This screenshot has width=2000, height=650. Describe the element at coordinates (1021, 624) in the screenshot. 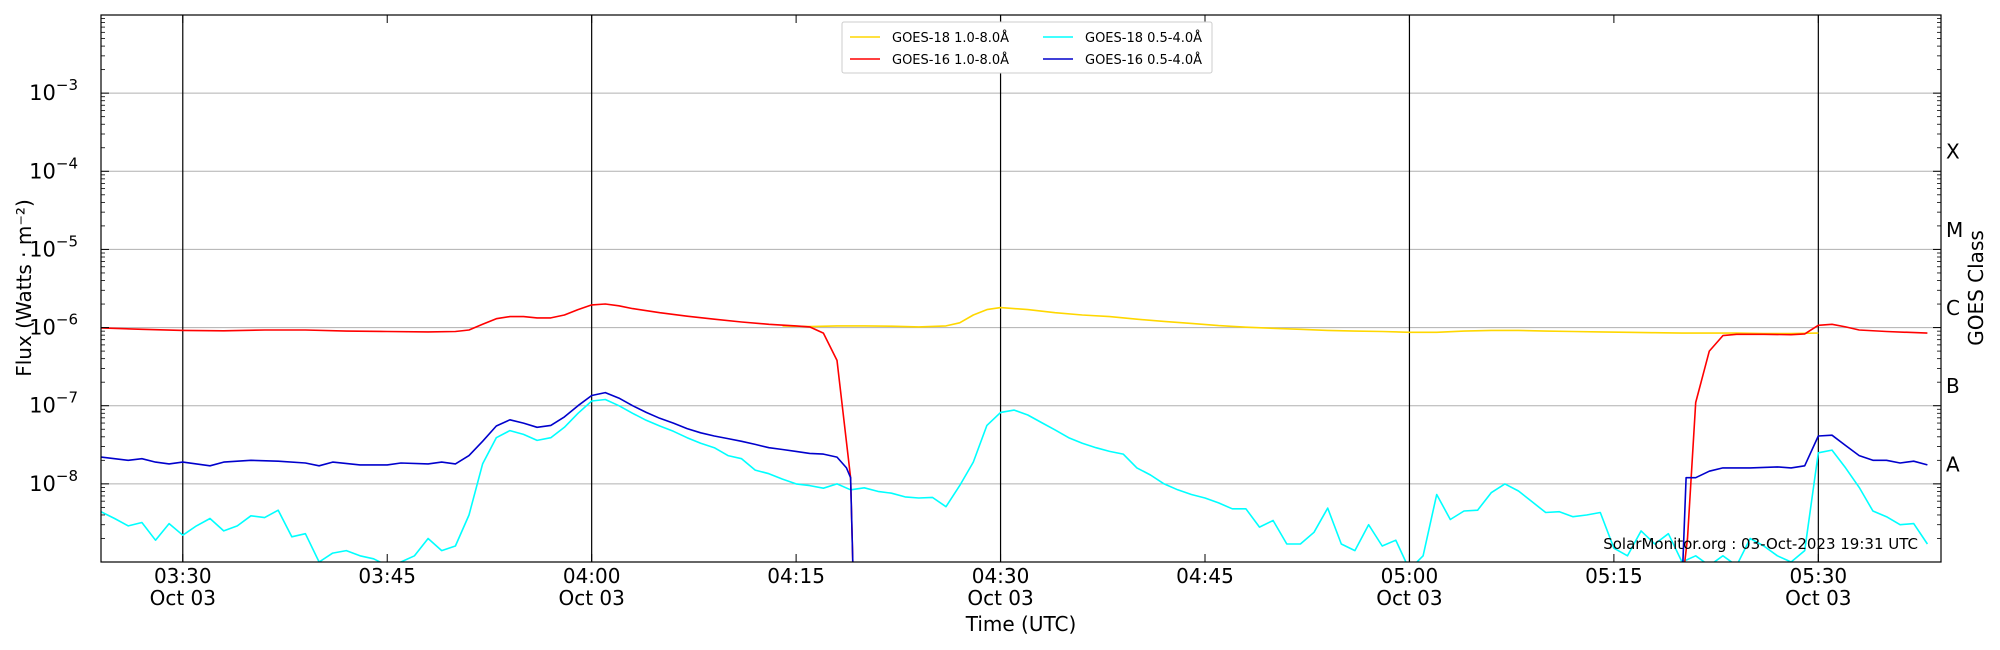

I see `x-axis-label: Time (UTC)` at that location.